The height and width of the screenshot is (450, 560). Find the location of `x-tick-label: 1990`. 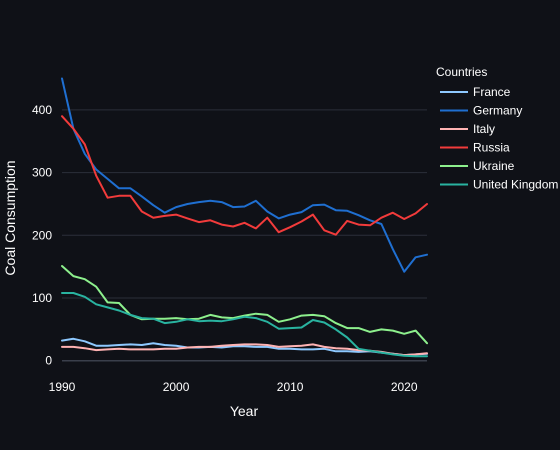

x-tick-label: 1990 is located at coordinates (62, 387).